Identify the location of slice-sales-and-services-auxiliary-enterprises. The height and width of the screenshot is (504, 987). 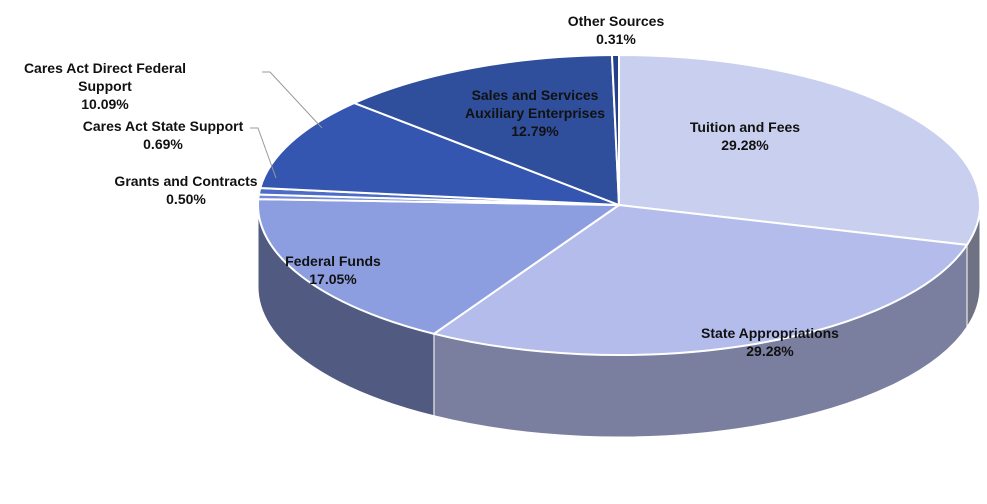
(486, 130).